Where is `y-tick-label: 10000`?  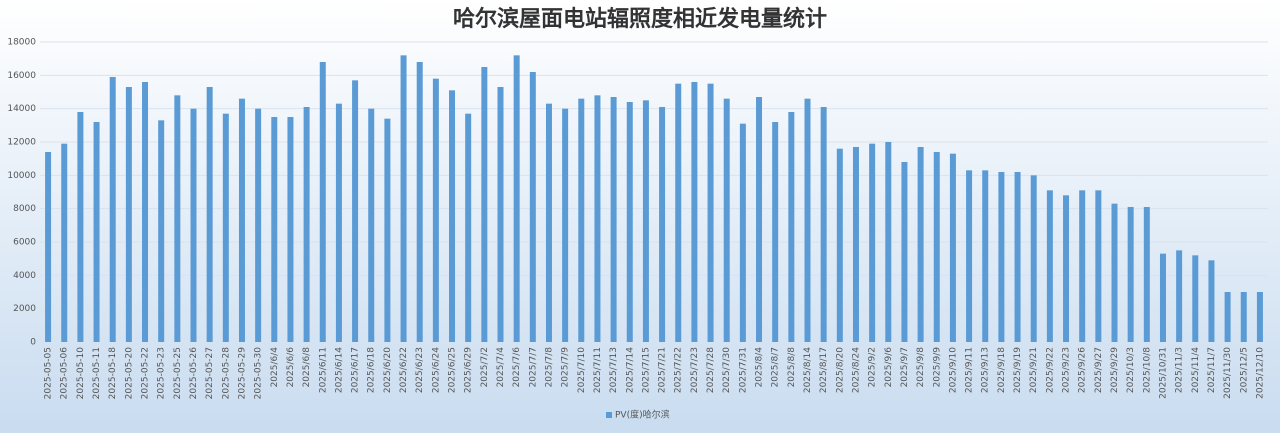 y-tick-label: 10000 is located at coordinates (21, 176).